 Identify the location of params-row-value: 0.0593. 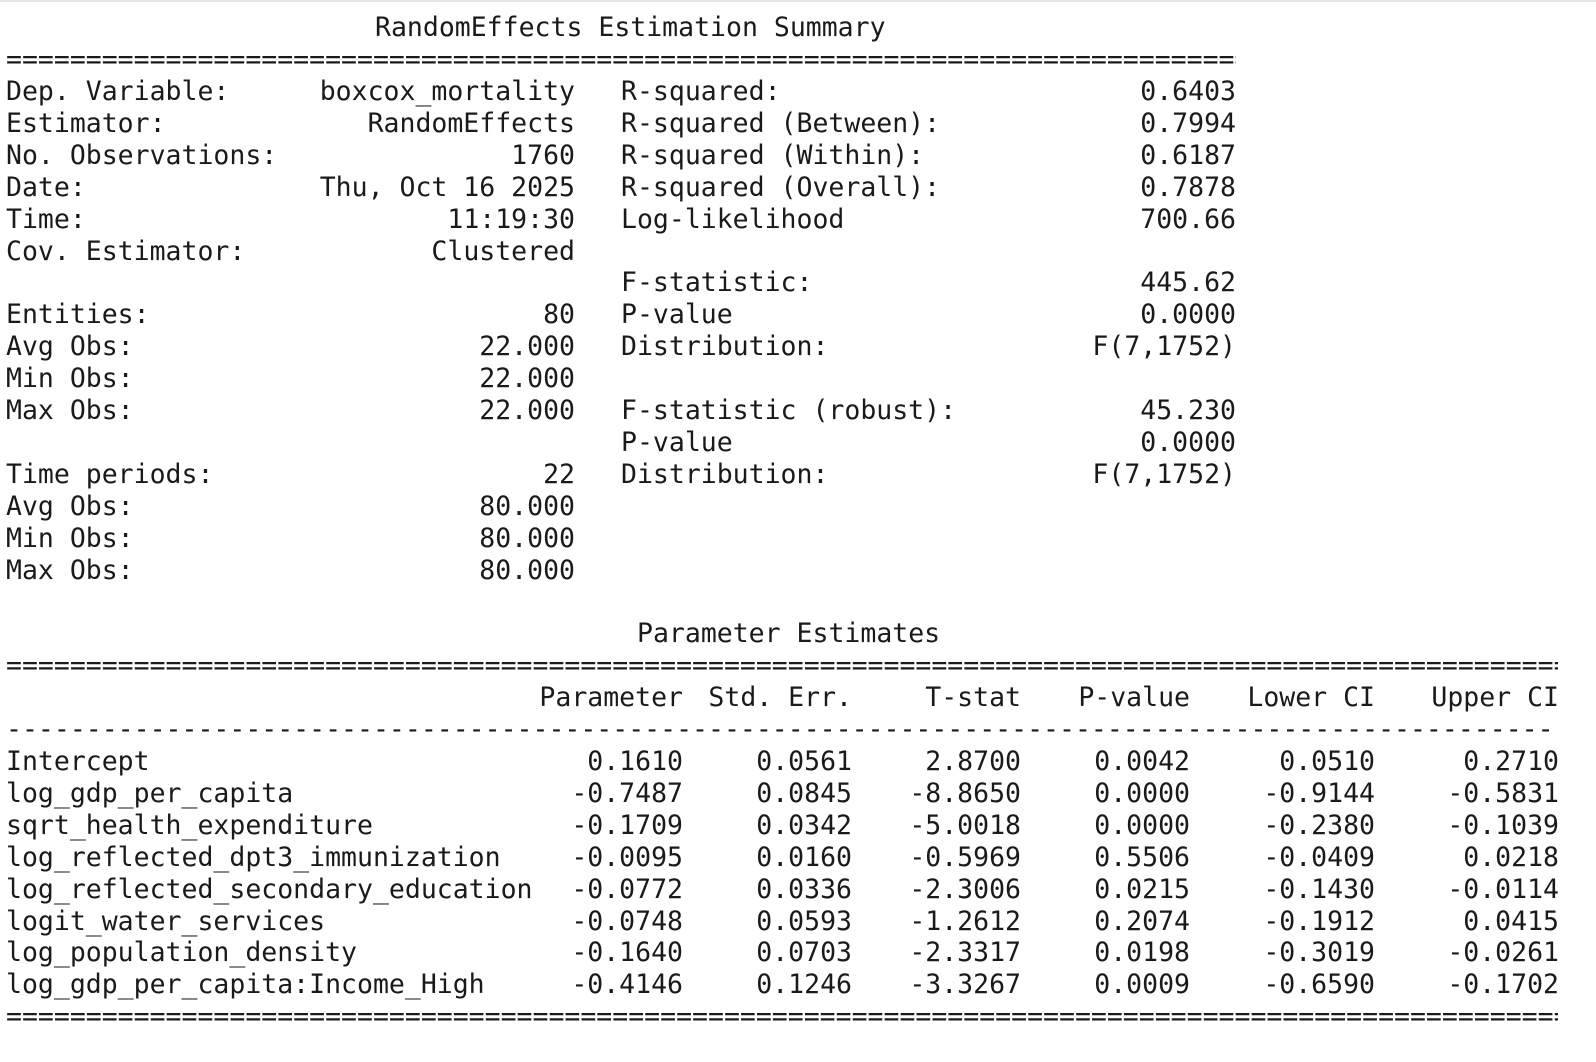
(804, 921).